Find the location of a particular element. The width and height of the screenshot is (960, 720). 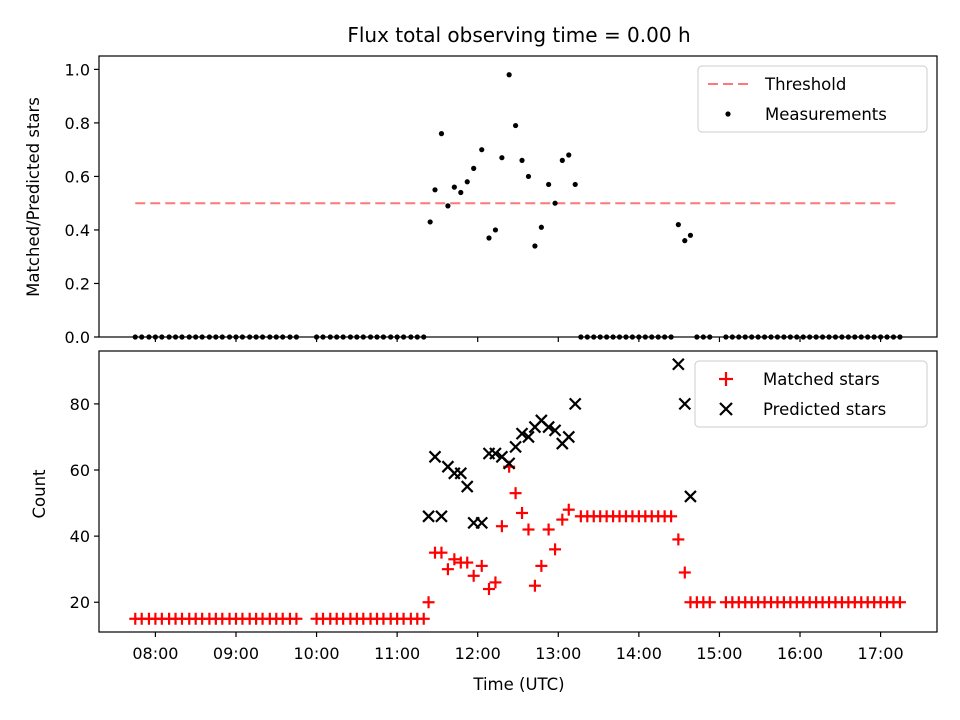

legend-predicted-label: Predicted stars is located at coordinates (824, 409).